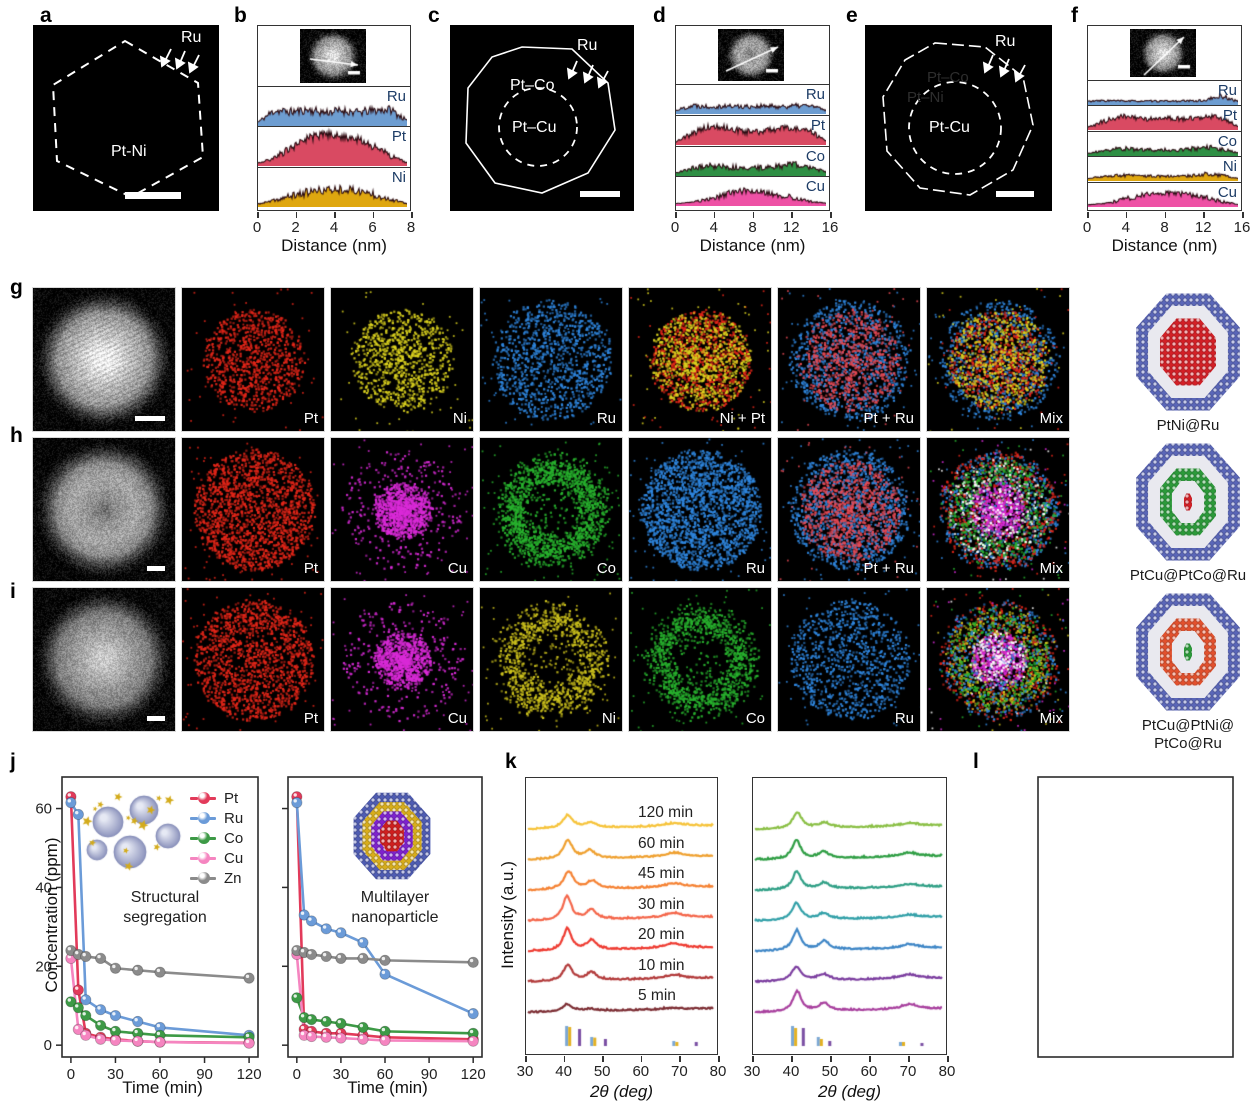 Image resolution: width=1258 pixels, height=1111 pixels. Describe the element at coordinates (13, 761) in the screenshot. I see `panel-letter-j: j` at that location.